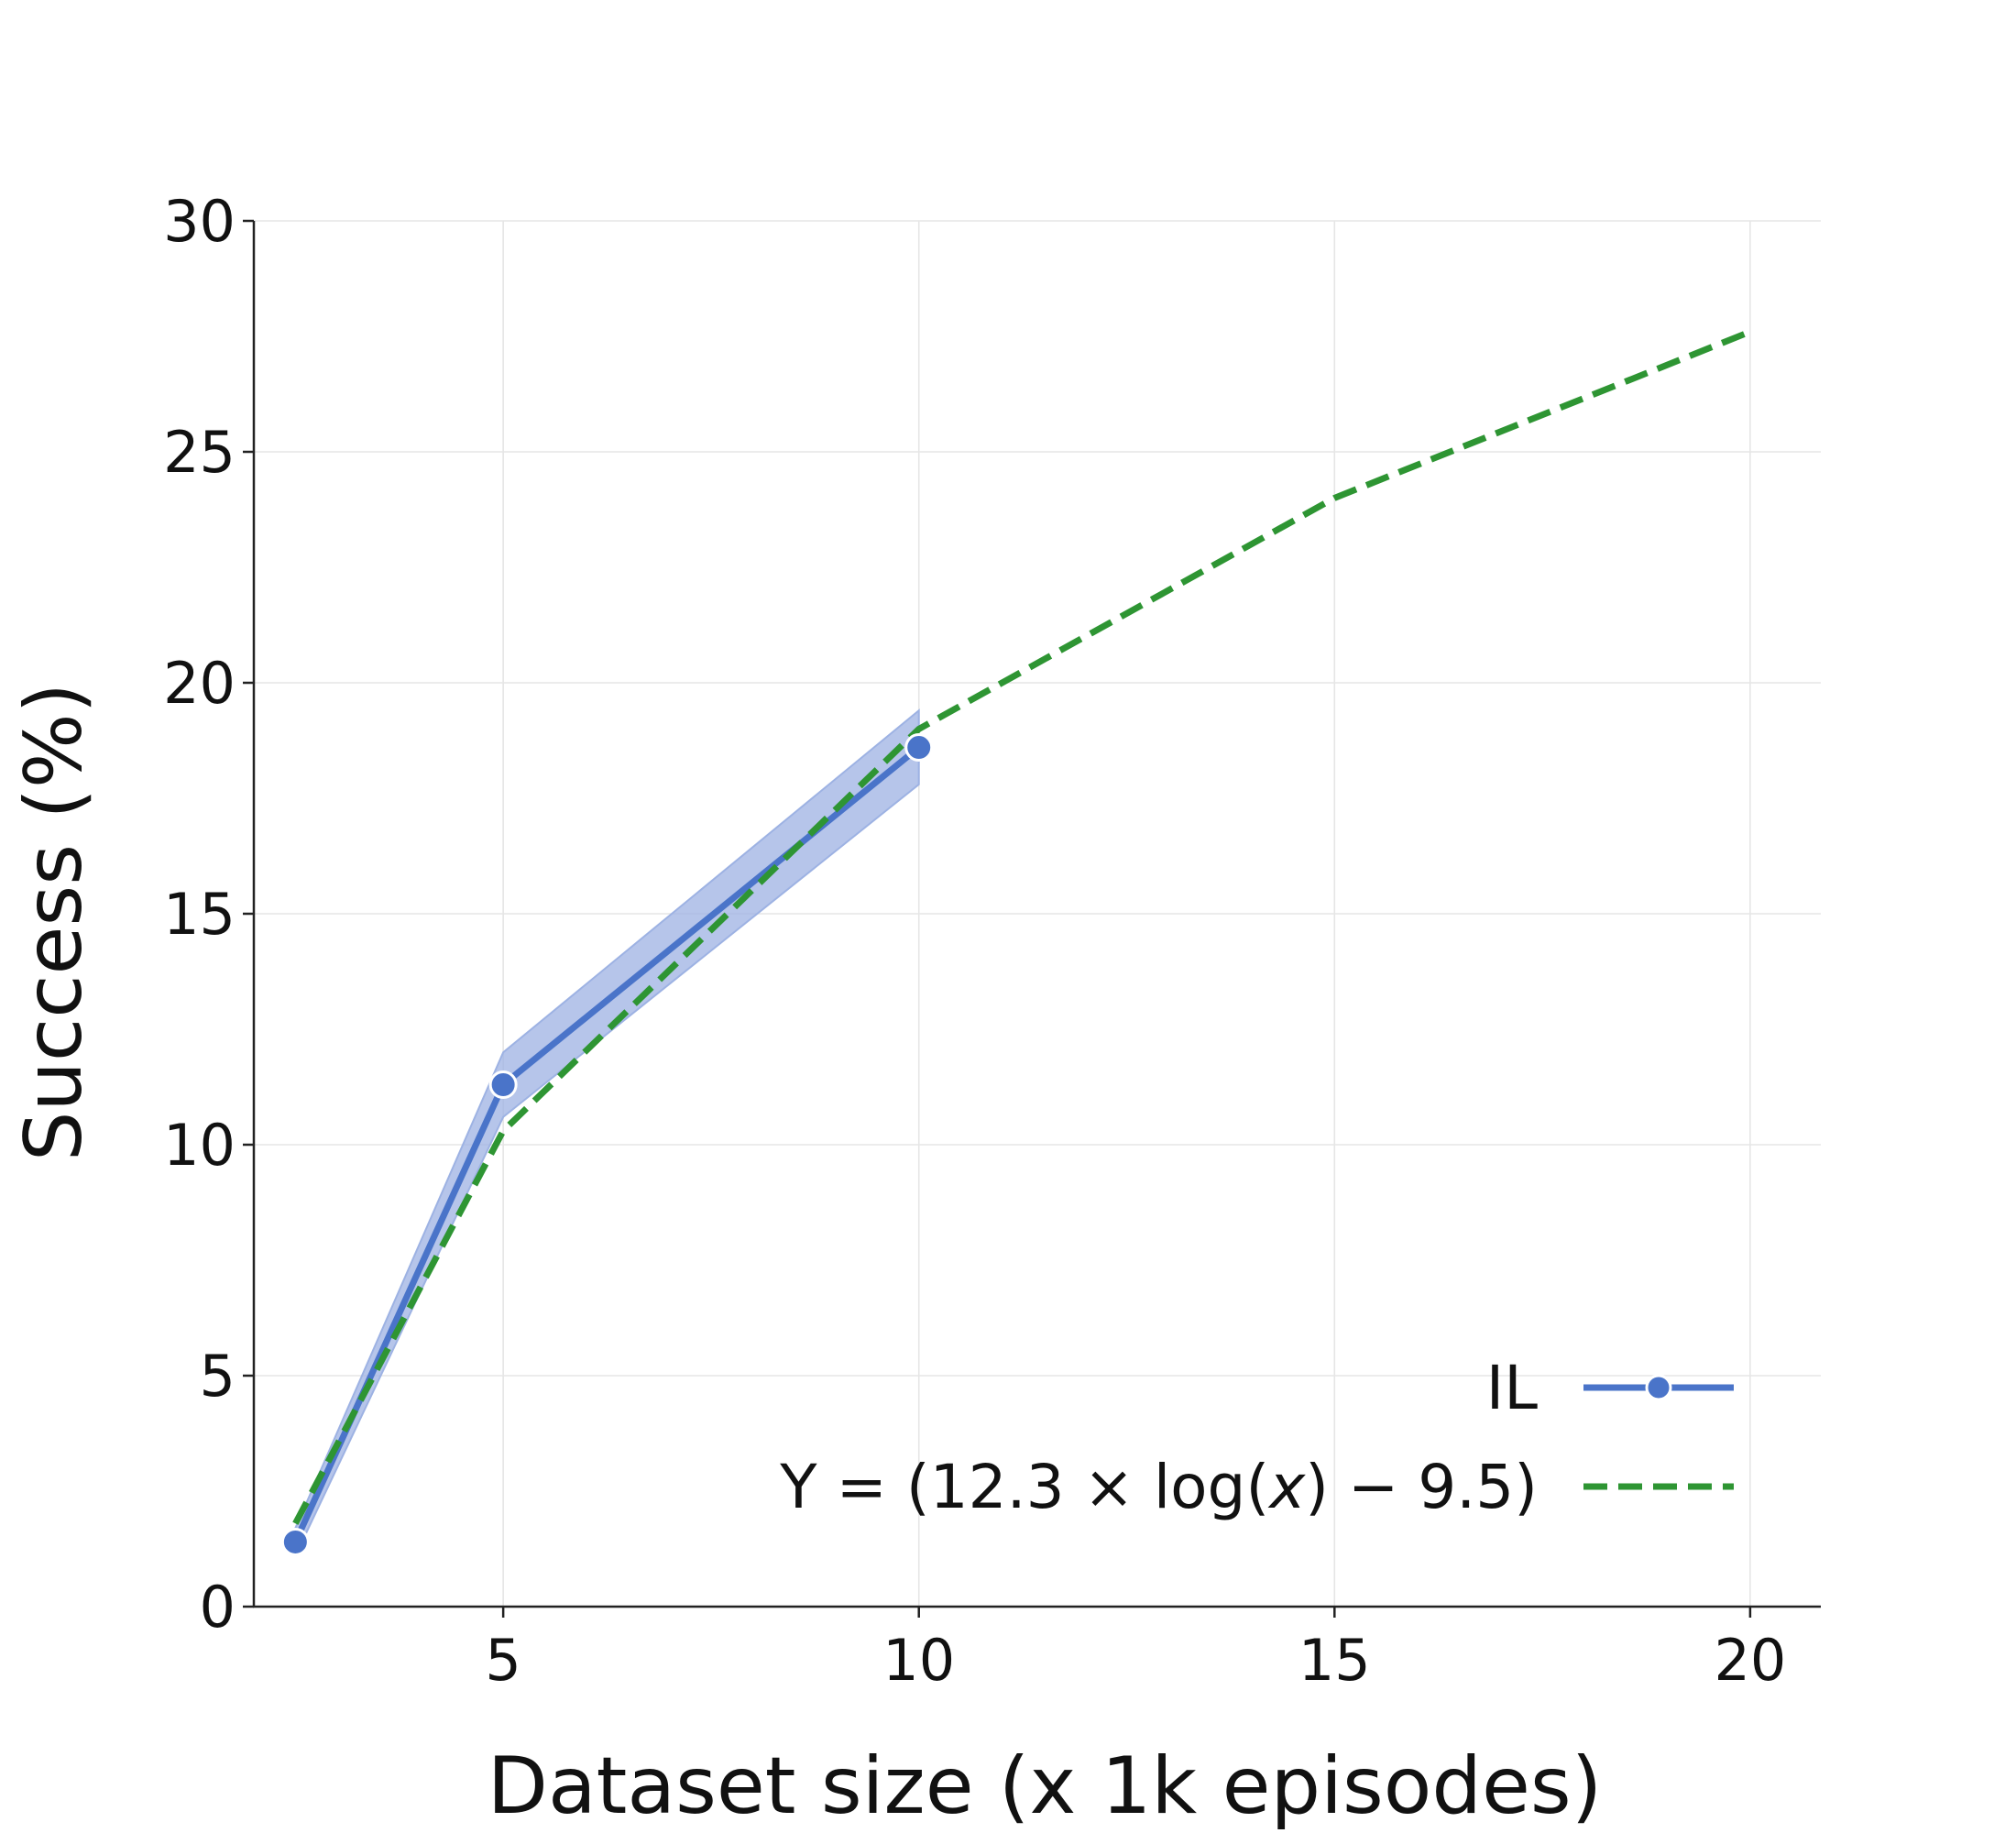 This screenshot has width=2016, height=1833. Describe the element at coordinates (1512, 1388) in the screenshot. I see `legend-label-il: IL` at that location.